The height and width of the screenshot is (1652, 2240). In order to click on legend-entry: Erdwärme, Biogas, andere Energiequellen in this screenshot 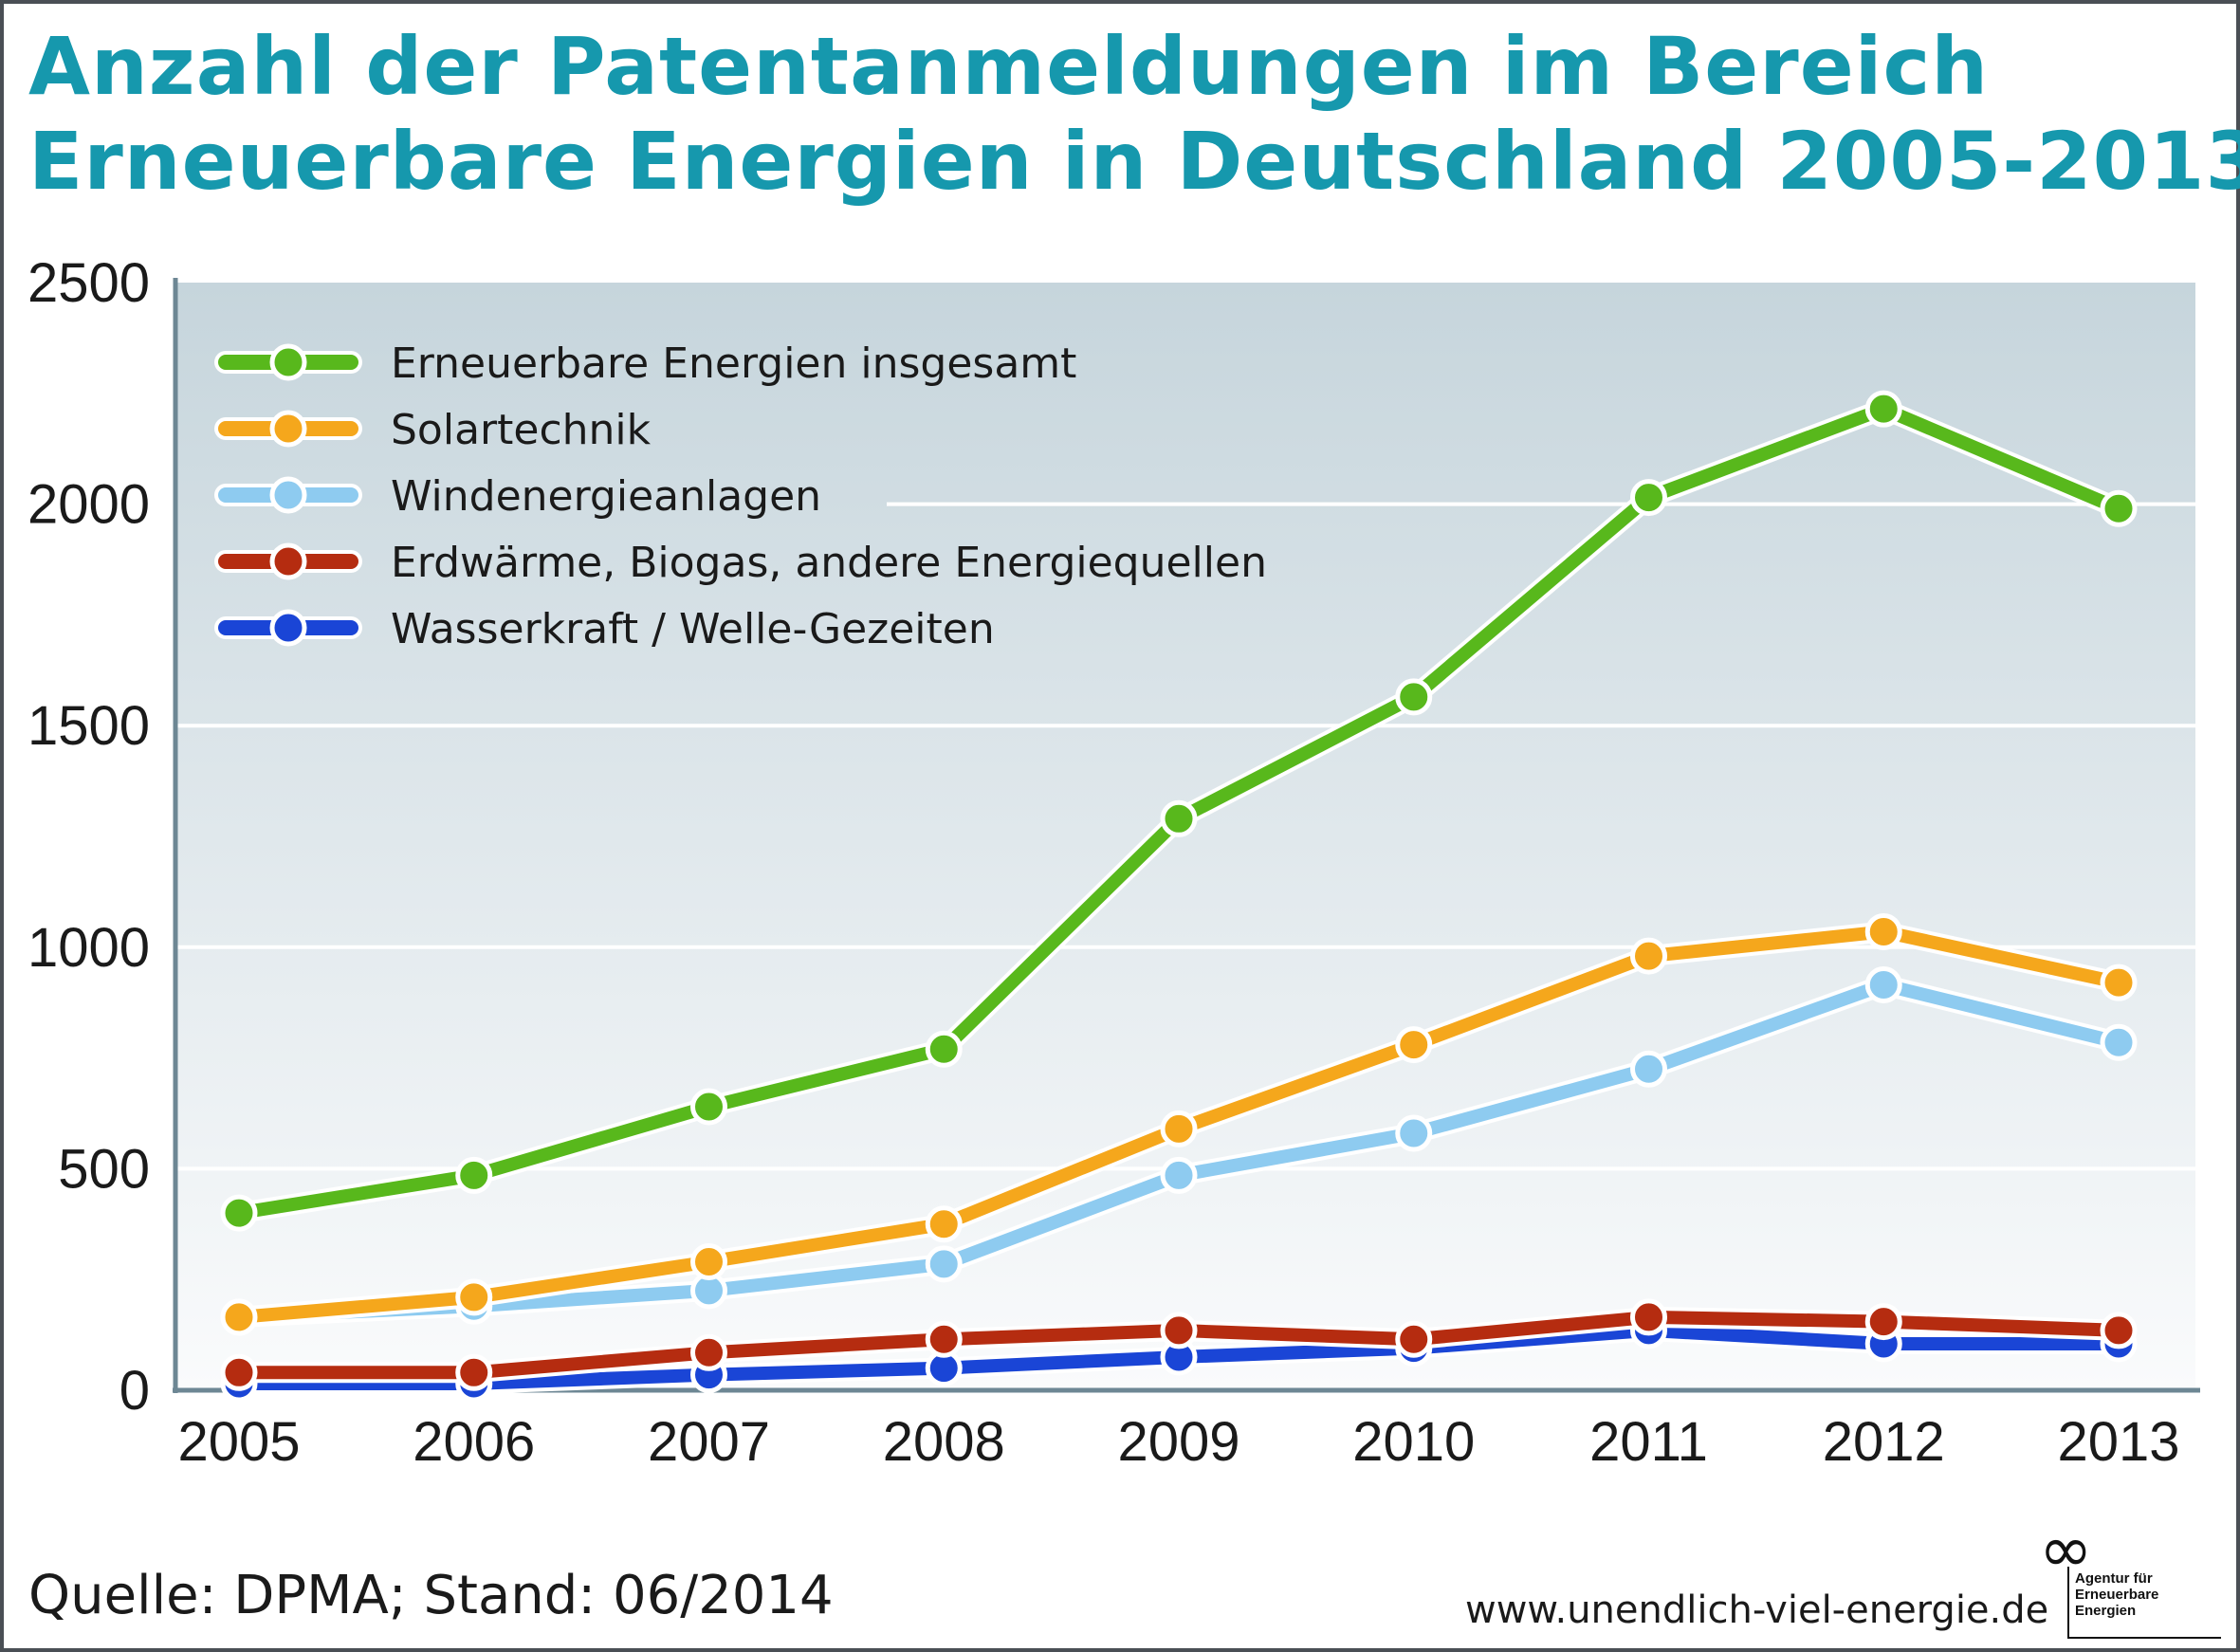, I will do `click(740, 563)`.